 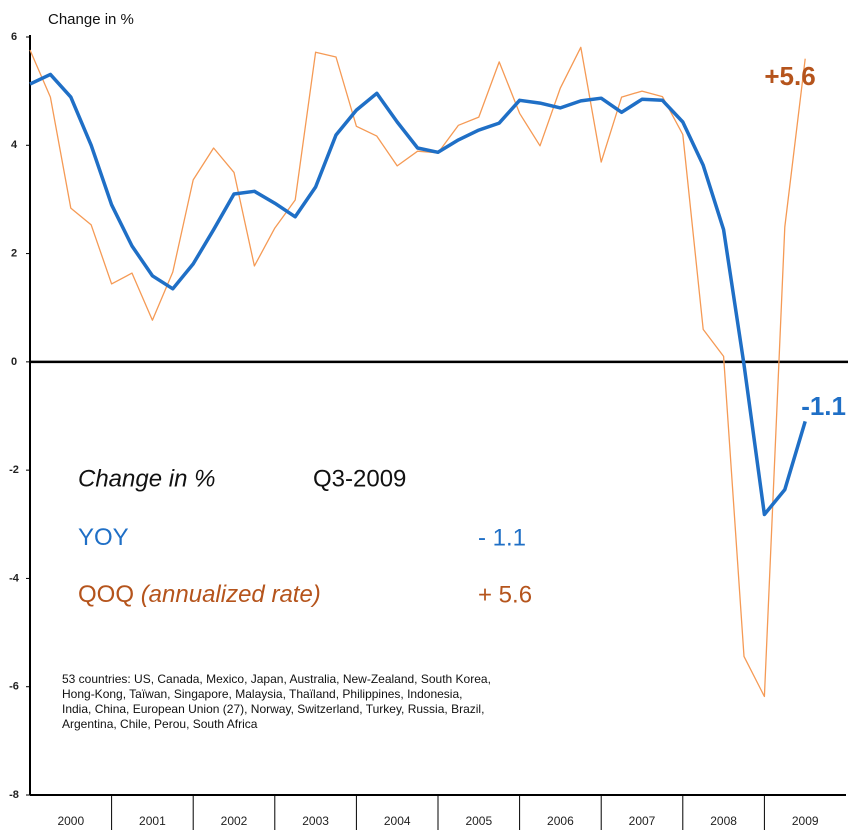 What do you see at coordinates (160, 724) in the screenshot?
I see `footnote: Argentina, Chile, Perou, South Africa` at bounding box center [160, 724].